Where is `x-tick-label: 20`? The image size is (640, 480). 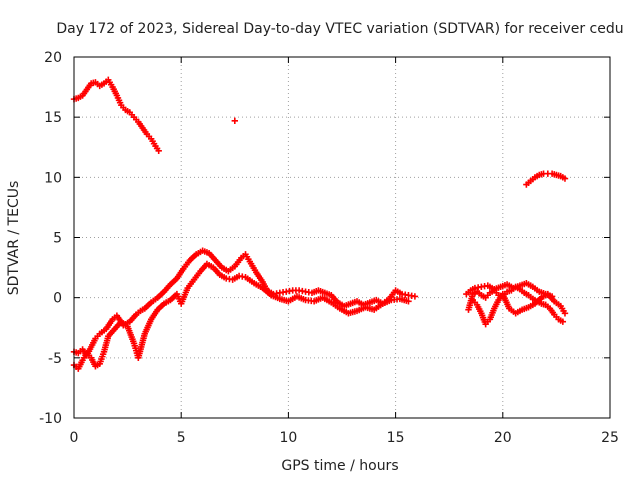 x-tick-label: 20 is located at coordinates (503, 438).